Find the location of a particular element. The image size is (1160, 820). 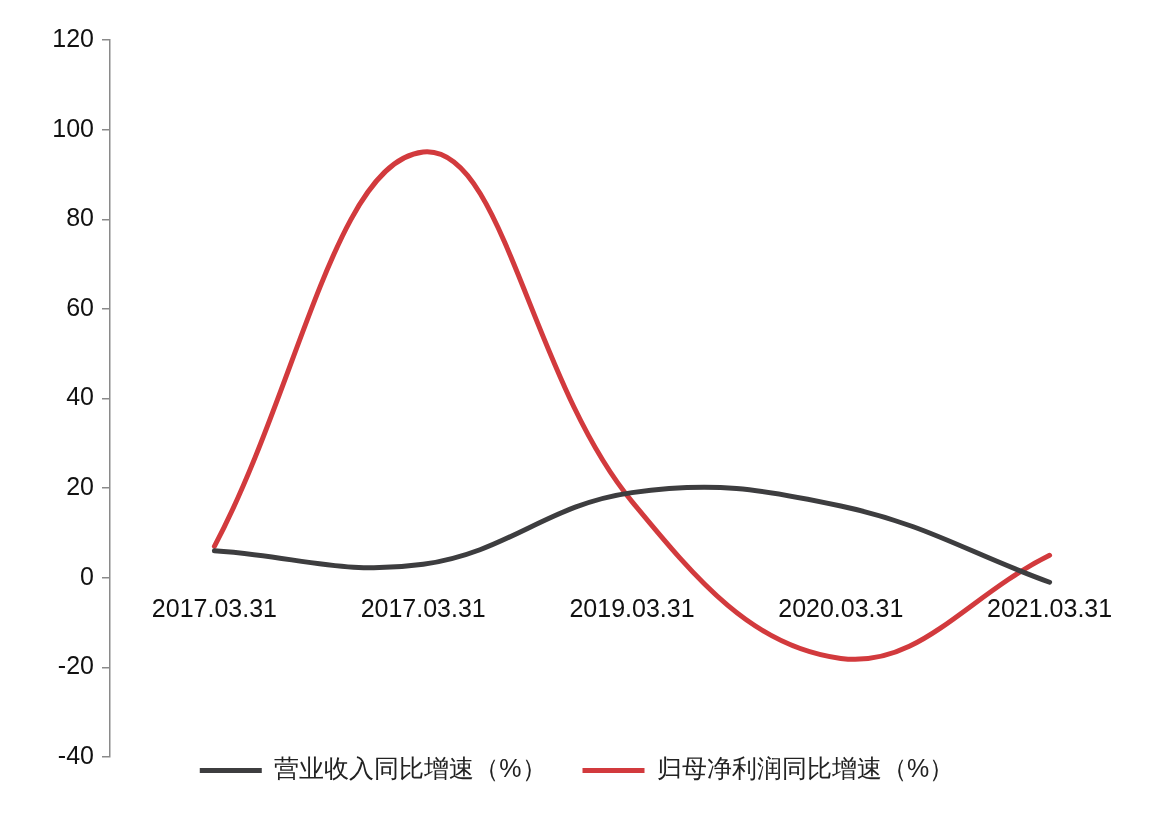

y-tick-label: -20 is located at coordinates (75, 665).